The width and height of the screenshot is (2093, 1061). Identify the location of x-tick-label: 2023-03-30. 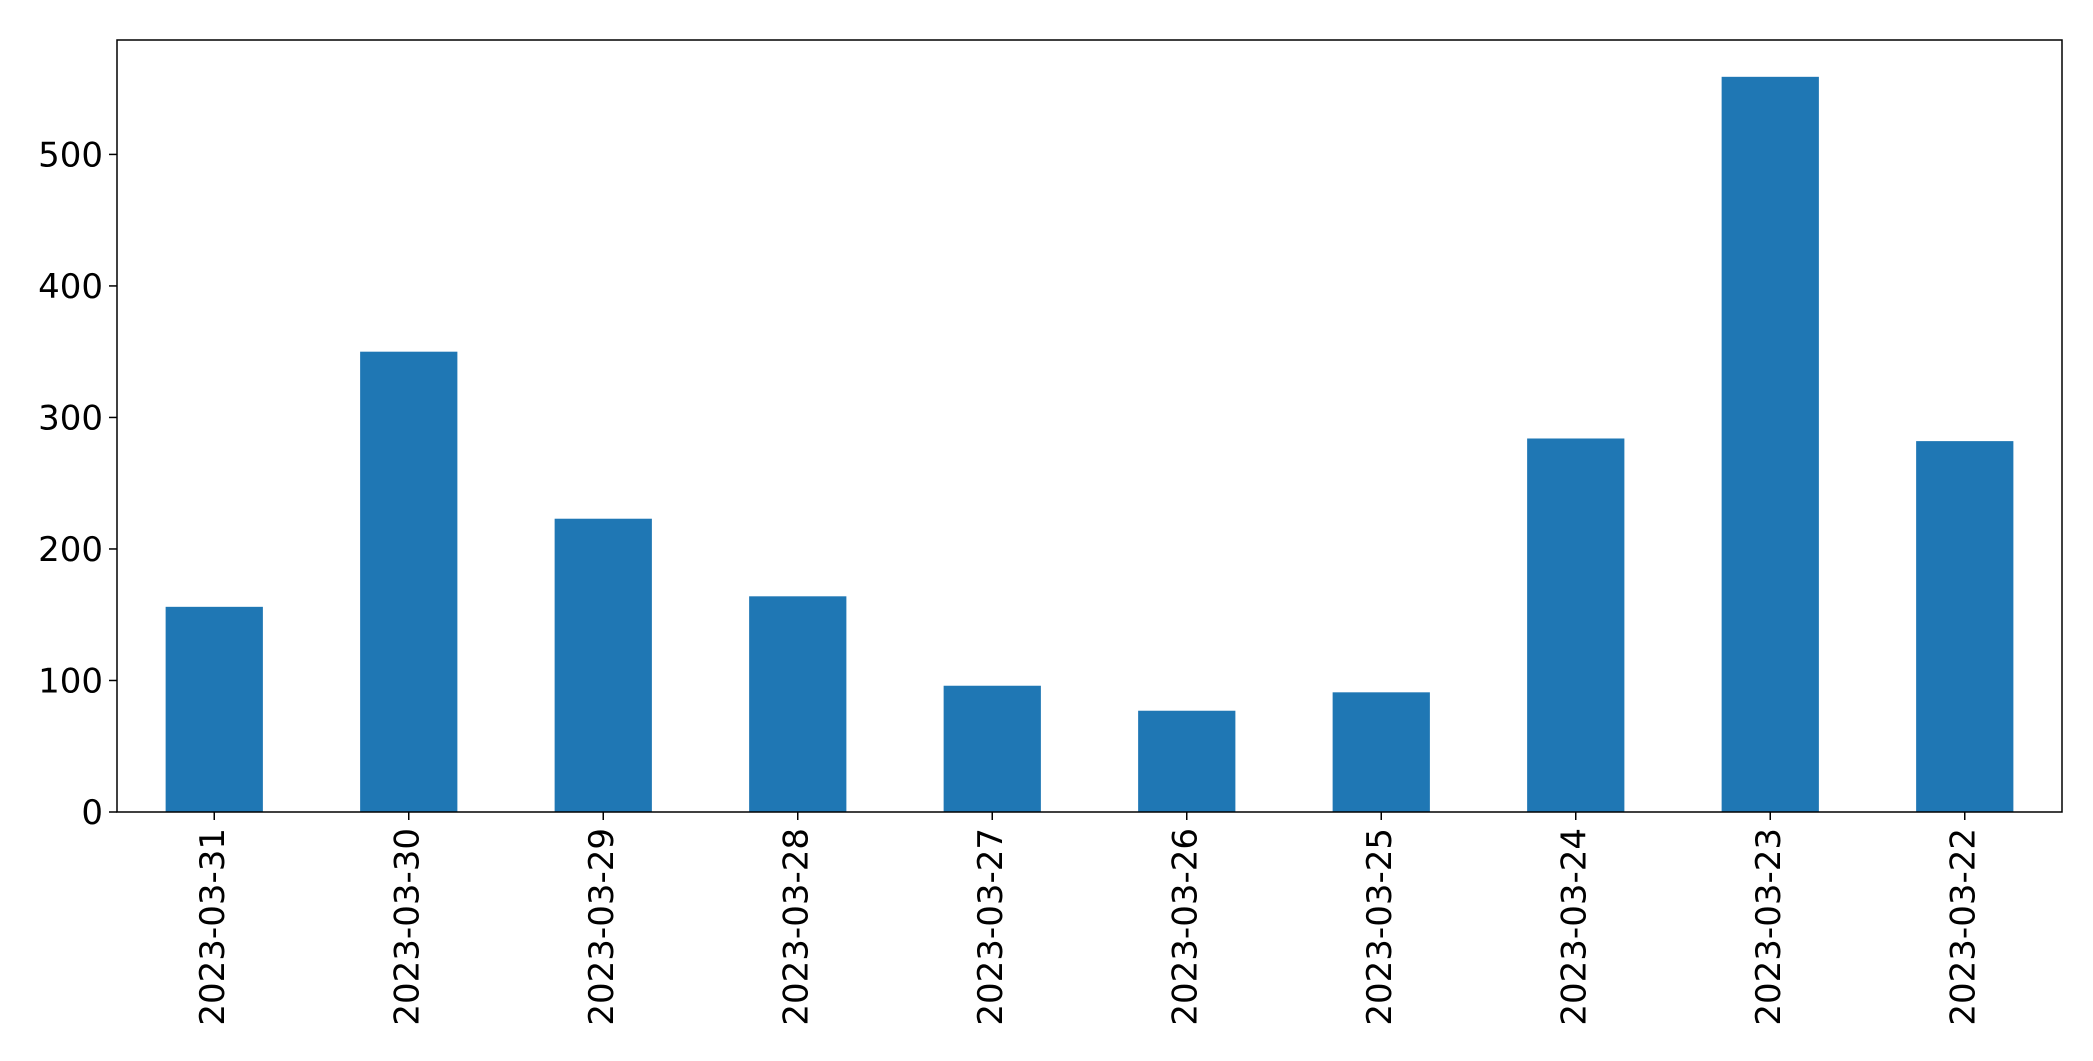
(407, 927).